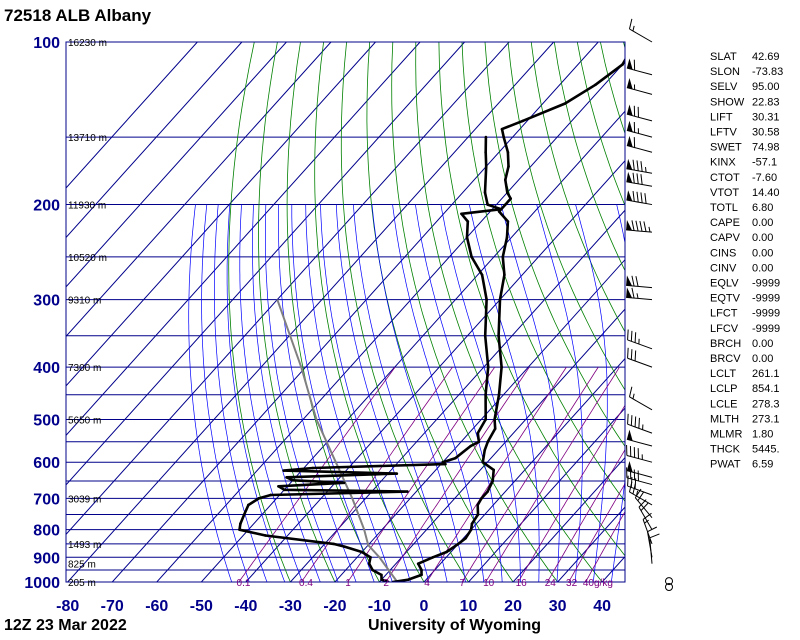 The width and height of the screenshot is (800, 640). I want to click on index-value: 30.58, so click(766, 133).